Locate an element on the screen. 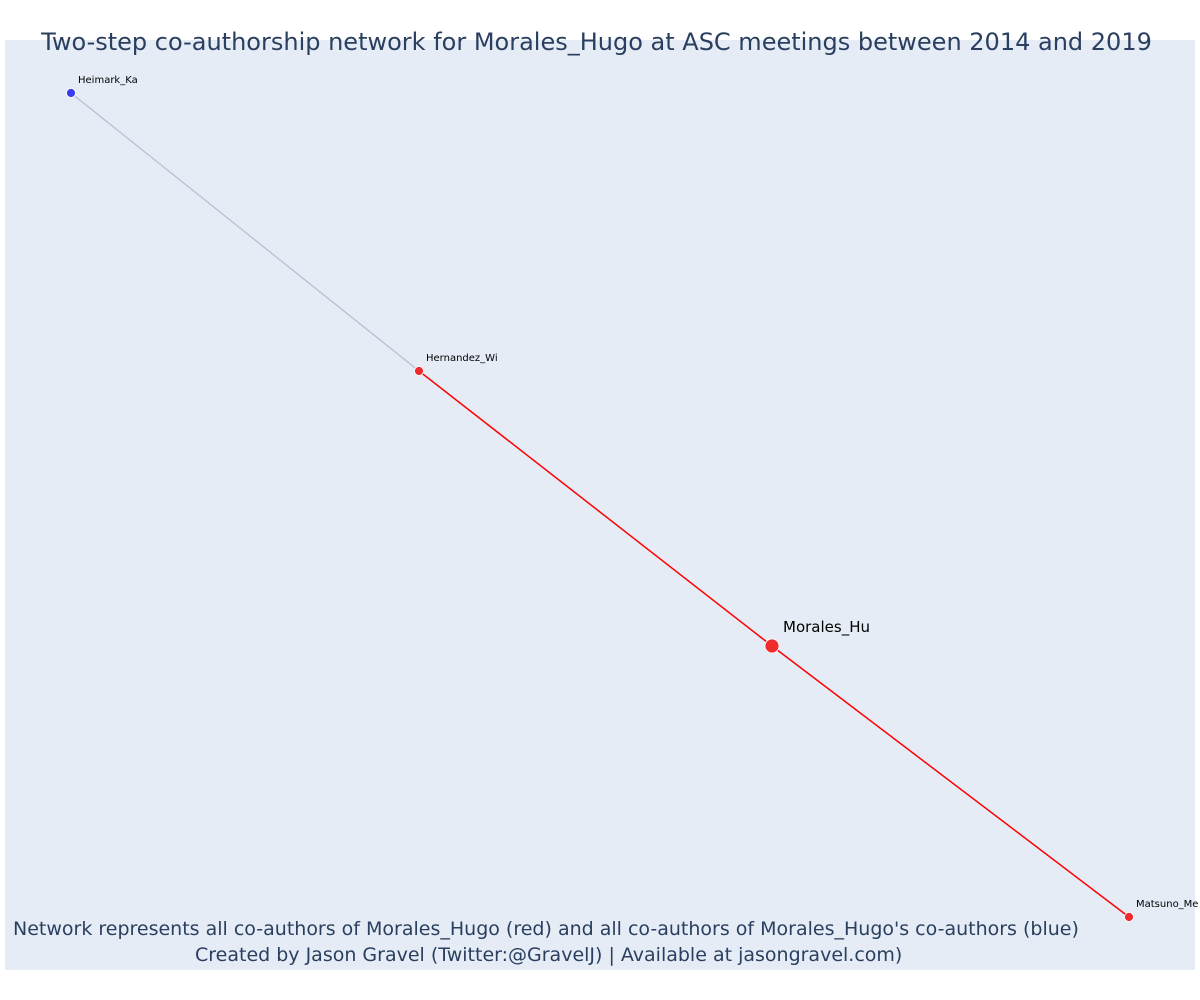 This screenshot has height=1000, width=1200. node-Heimark_Ka is located at coordinates (71, 93).